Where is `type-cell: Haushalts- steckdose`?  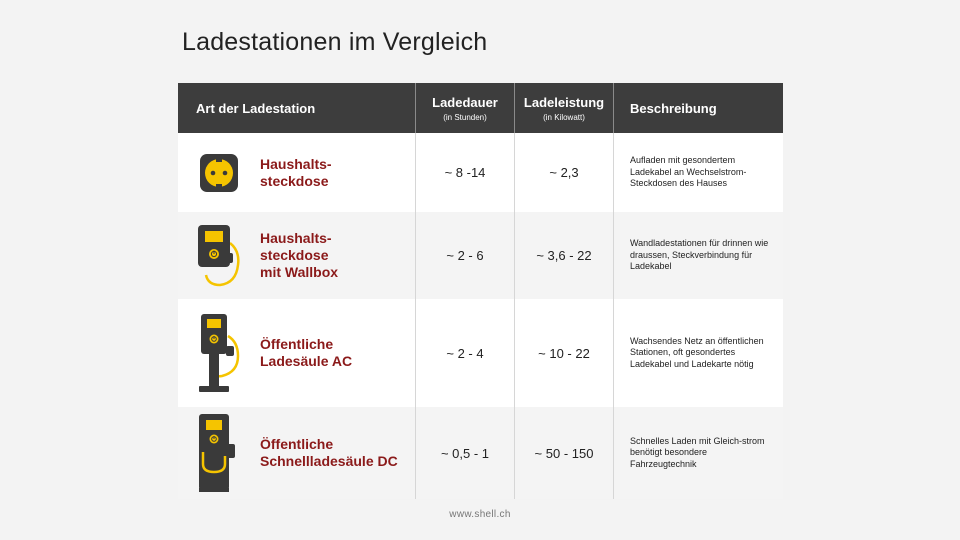
type-cell: Haushalts- steckdose is located at coordinates (297, 172).